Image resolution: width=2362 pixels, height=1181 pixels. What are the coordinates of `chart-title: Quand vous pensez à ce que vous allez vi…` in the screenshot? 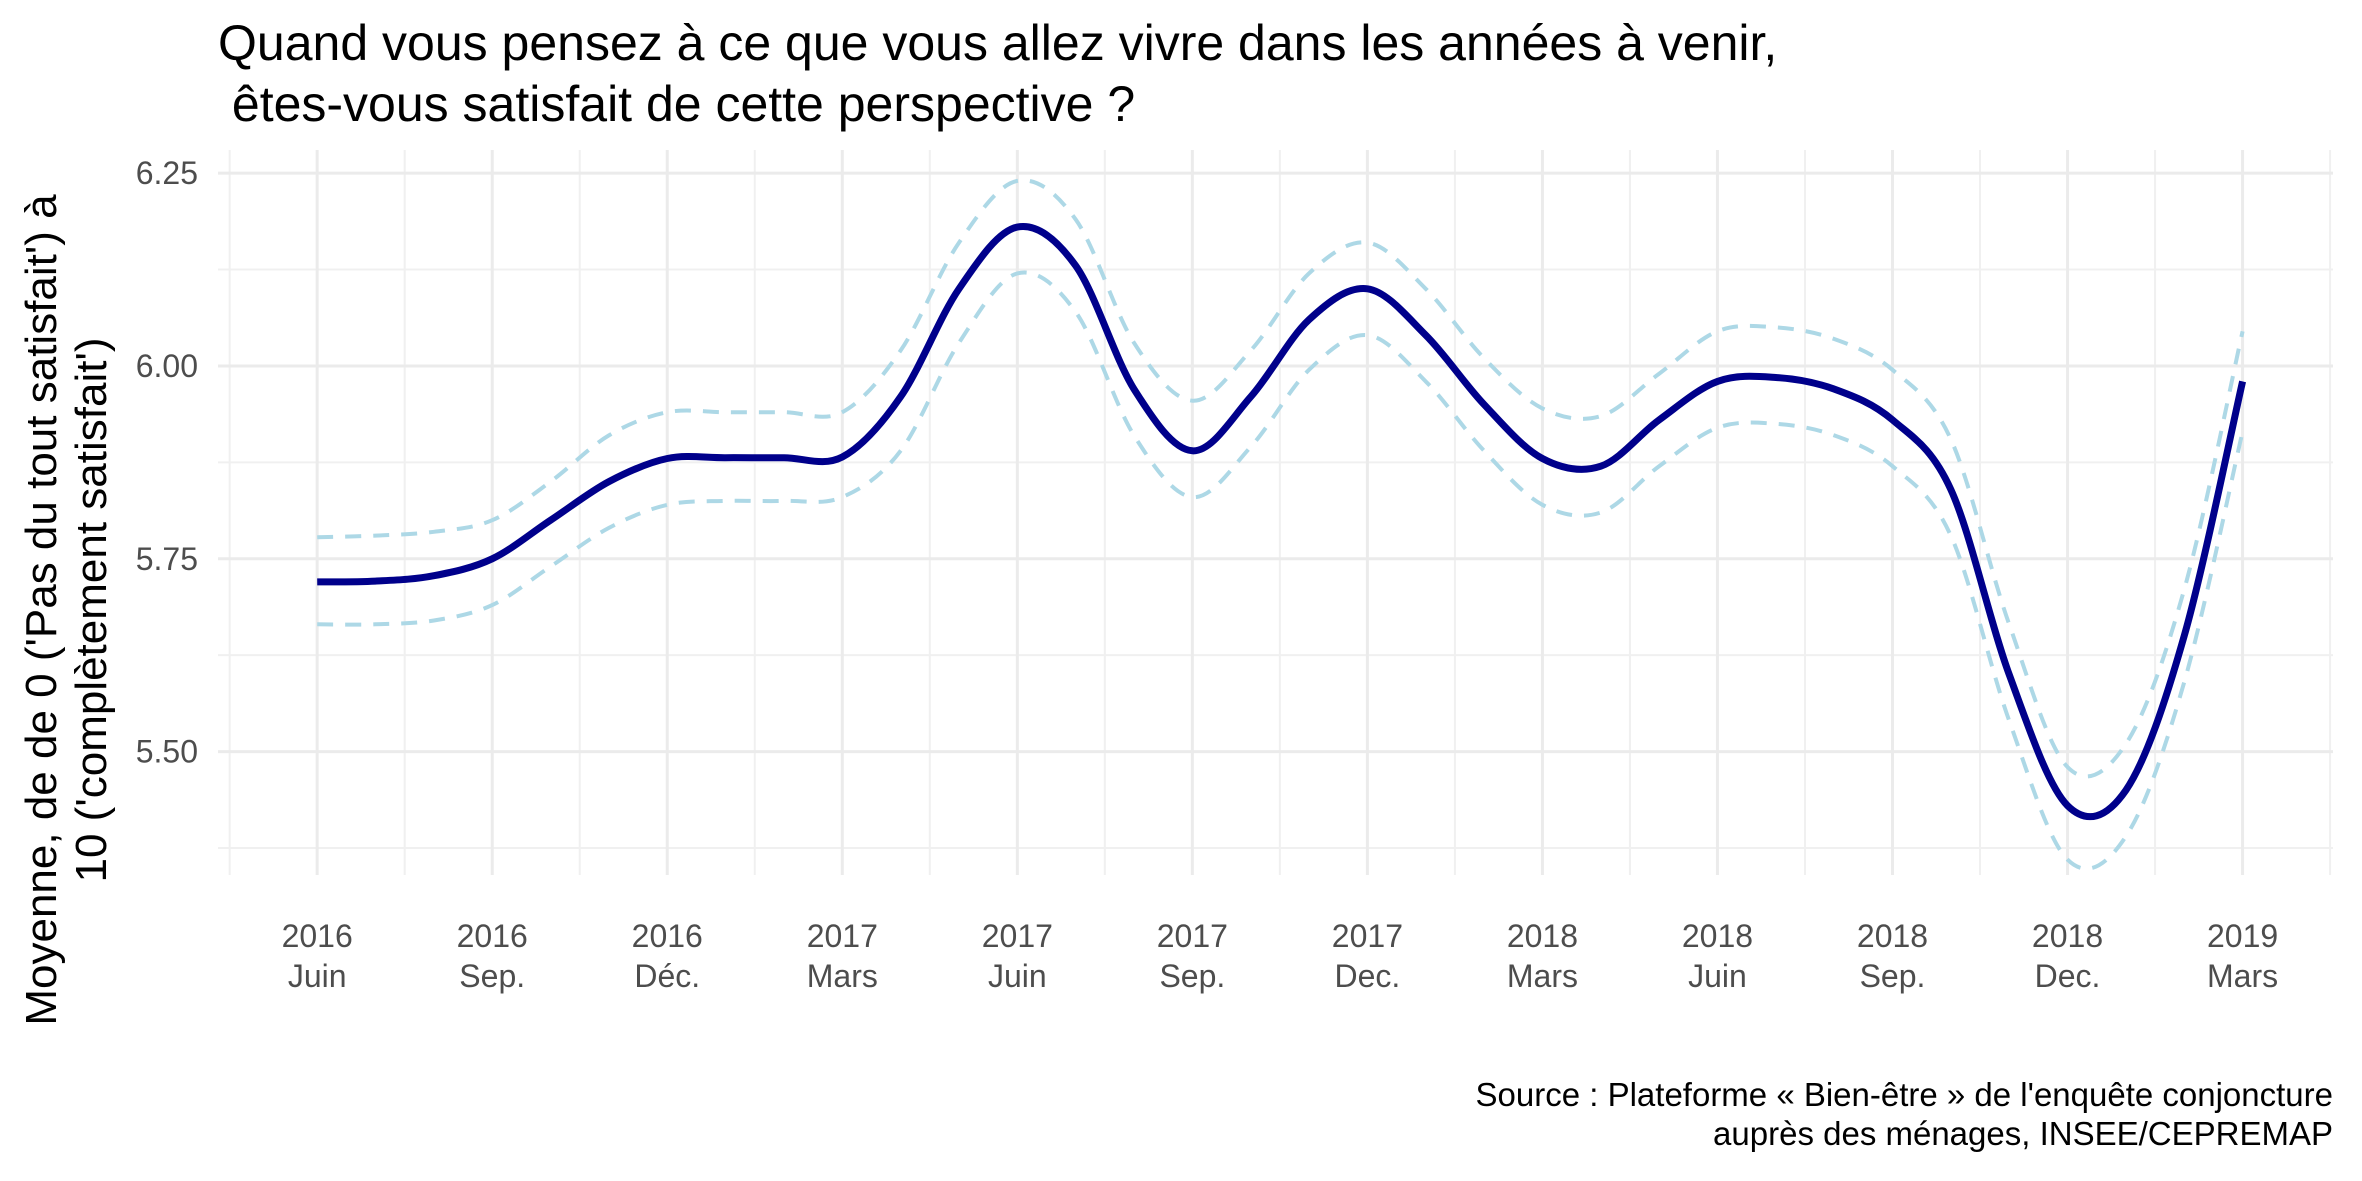 It's located at (997, 73).